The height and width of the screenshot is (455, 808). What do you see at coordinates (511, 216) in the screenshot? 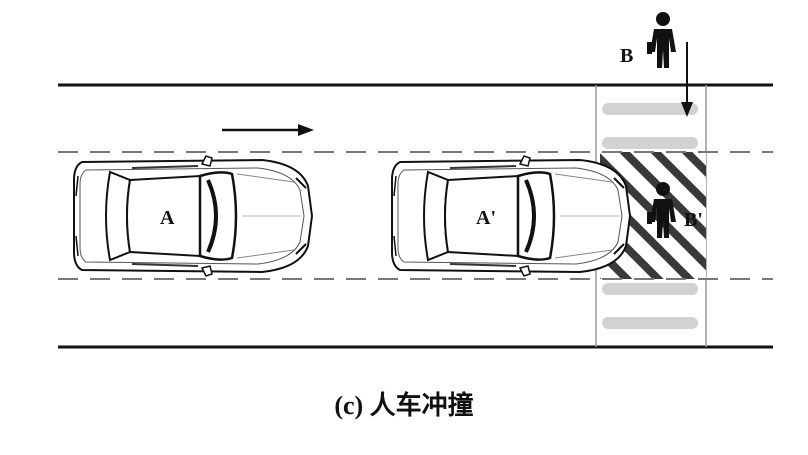
I see `car-a-prime-icon` at bounding box center [511, 216].